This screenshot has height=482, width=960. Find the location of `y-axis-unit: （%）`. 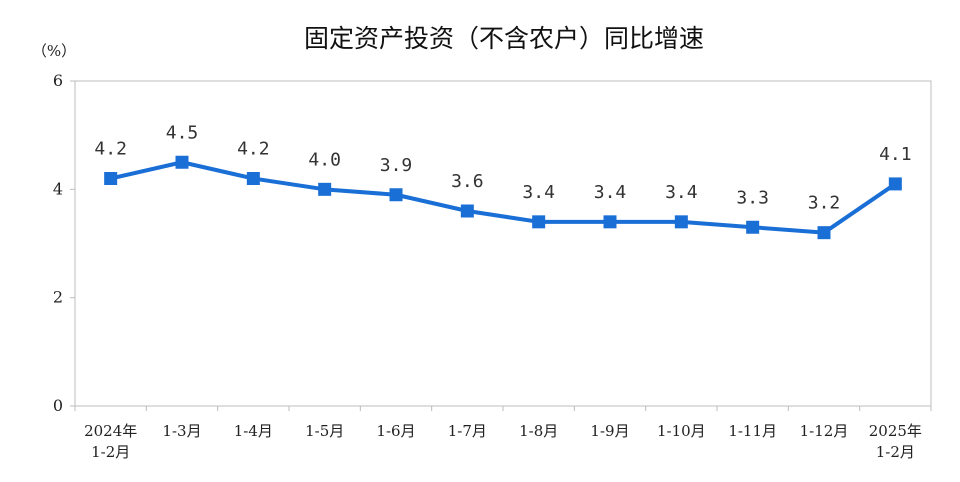

y-axis-unit: （%） is located at coordinates (54, 51).